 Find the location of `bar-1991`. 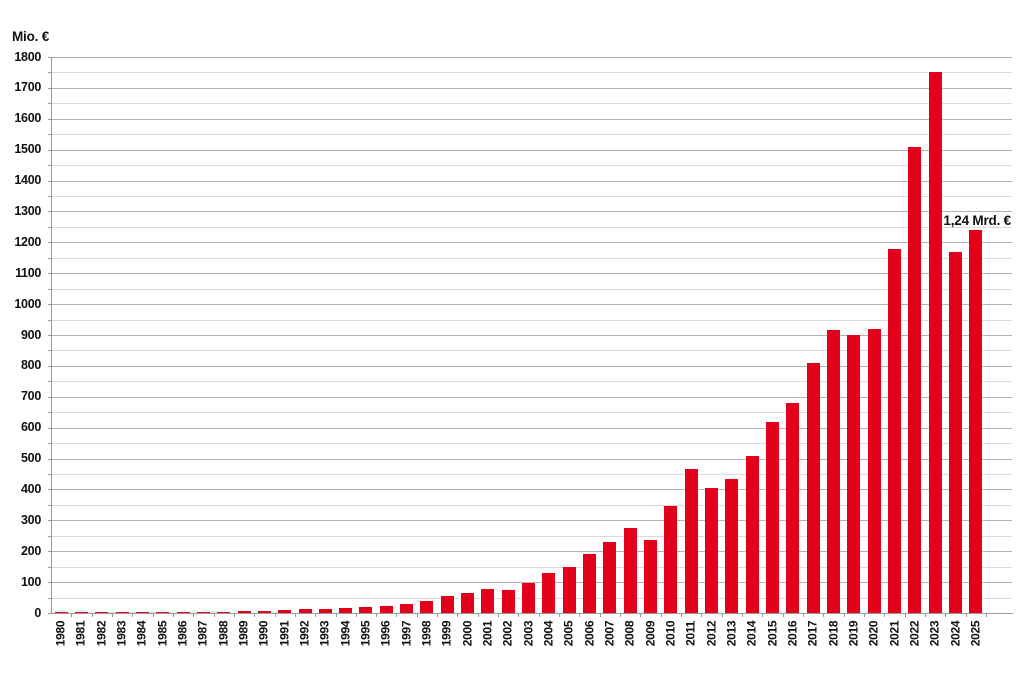

bar-1991 is located at coordinates (285, 611).